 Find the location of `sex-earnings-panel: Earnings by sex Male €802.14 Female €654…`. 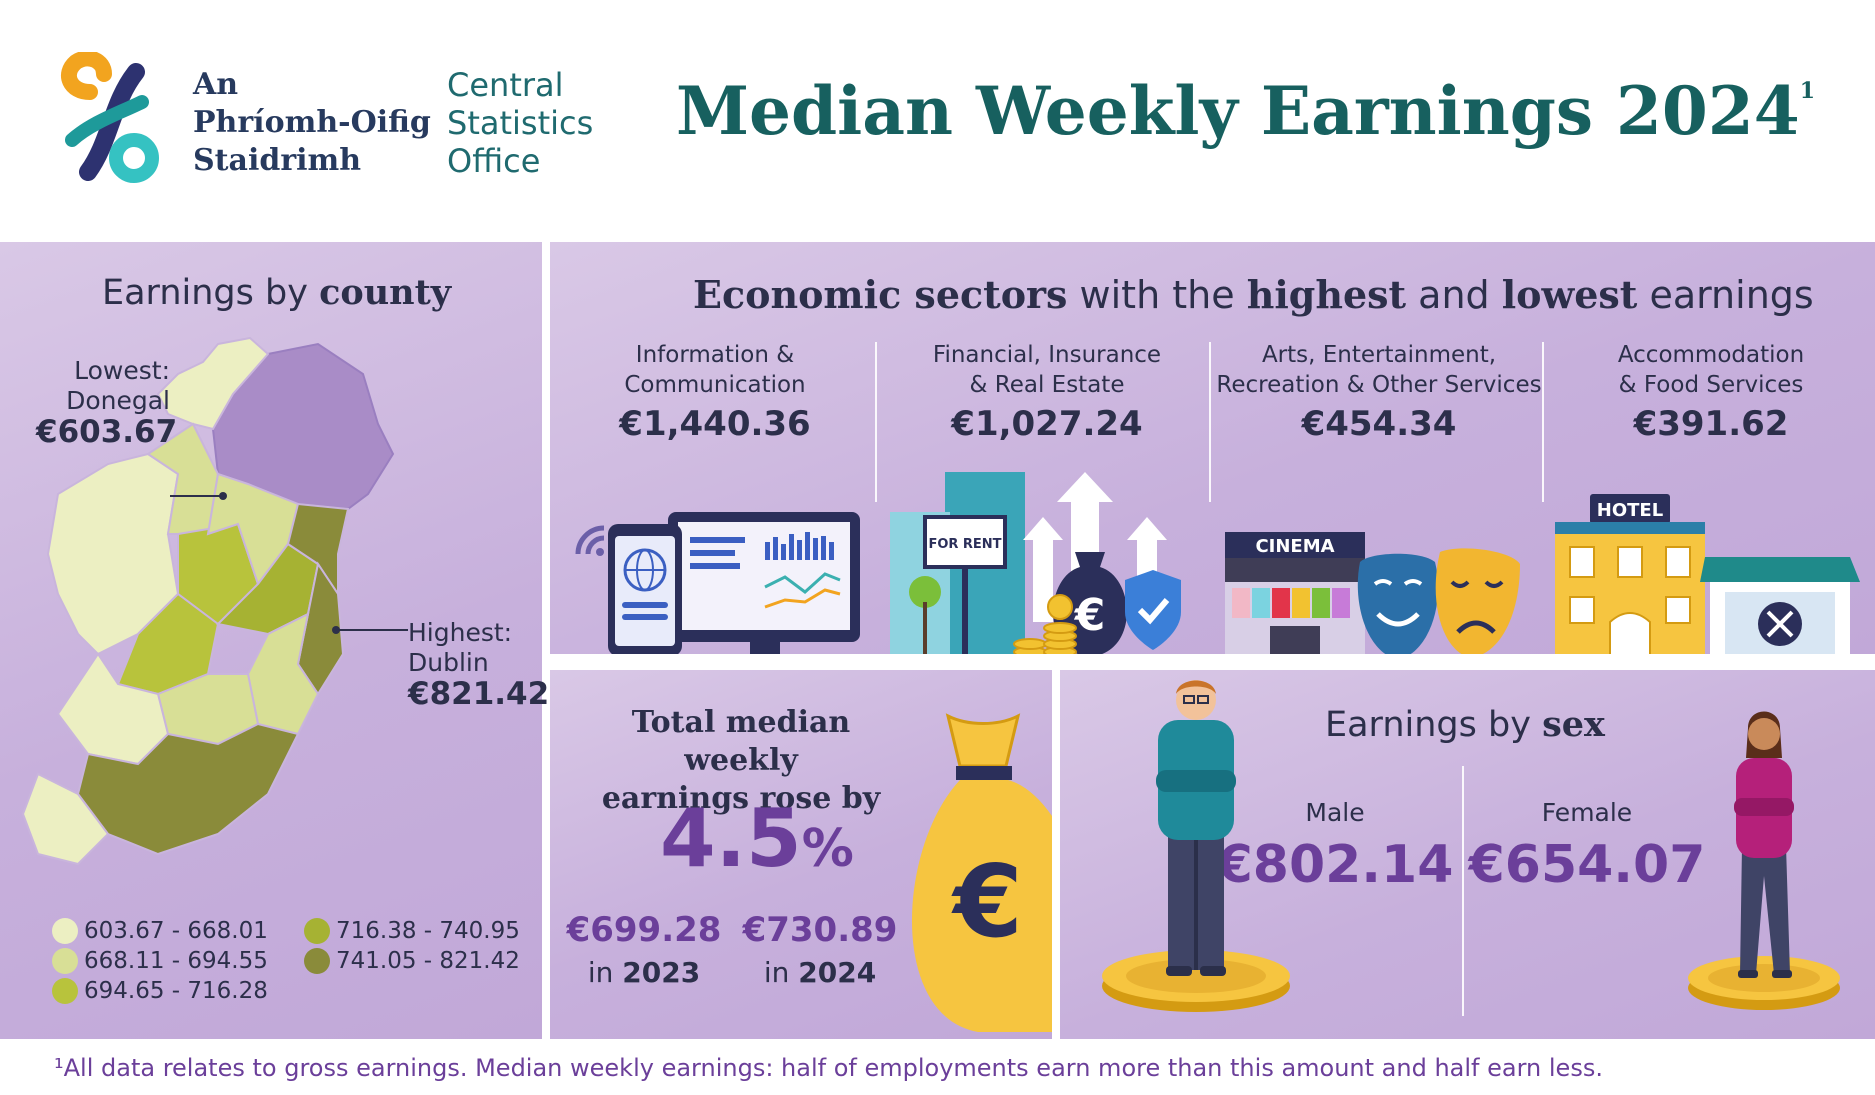

sex-earnings-panel: Earnings by sex Male €802.14 Female €654… is located at coordinates (1467, 854).